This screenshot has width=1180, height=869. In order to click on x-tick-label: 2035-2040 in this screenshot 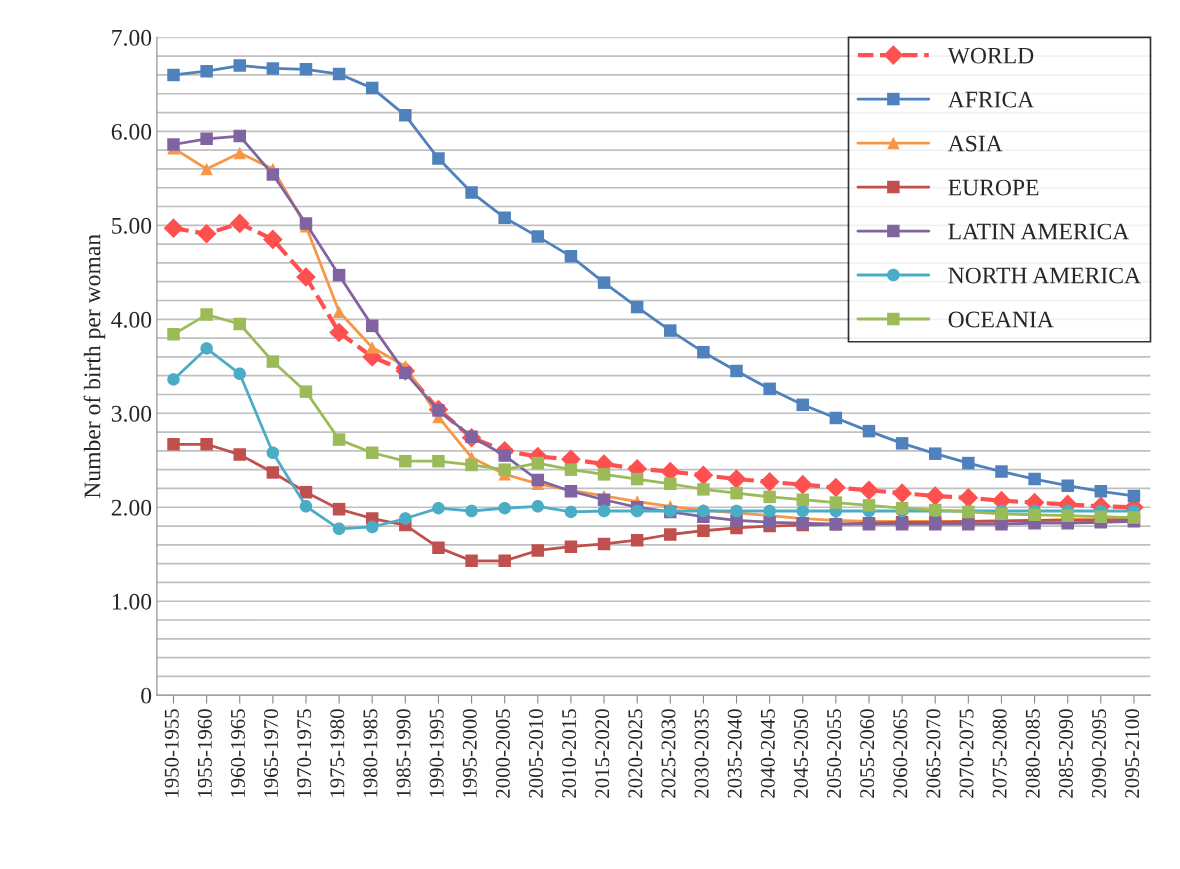, I will do `click(734, 753)`.